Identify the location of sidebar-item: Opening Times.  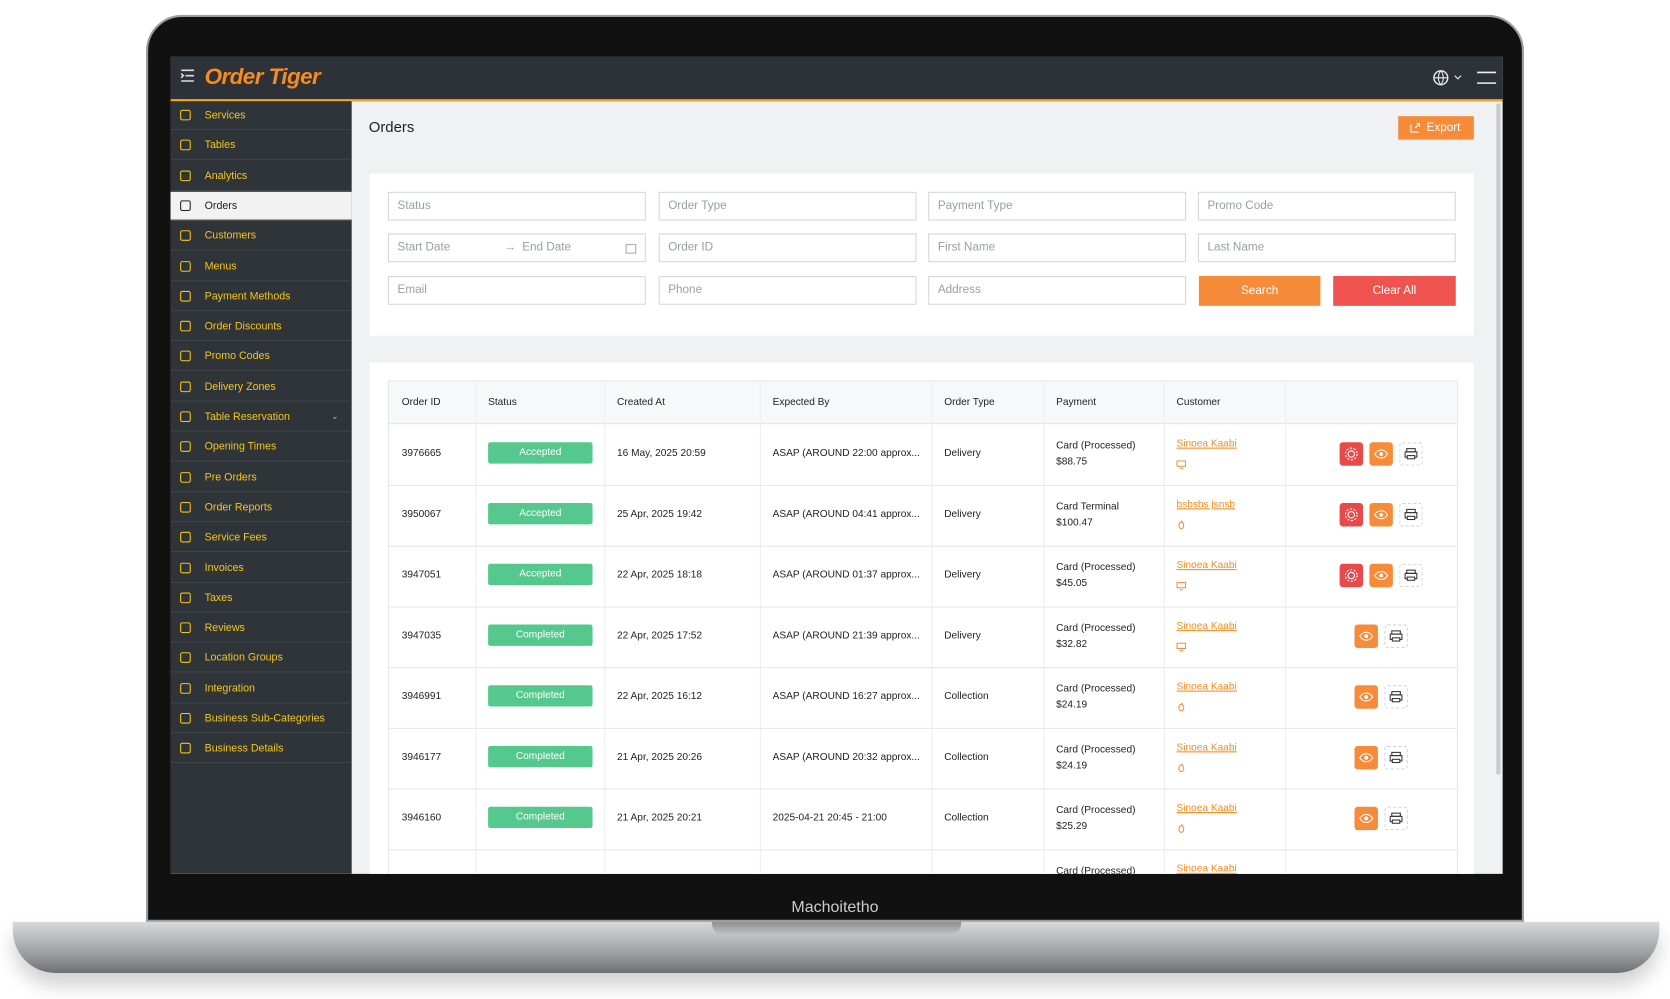
(261, 447).